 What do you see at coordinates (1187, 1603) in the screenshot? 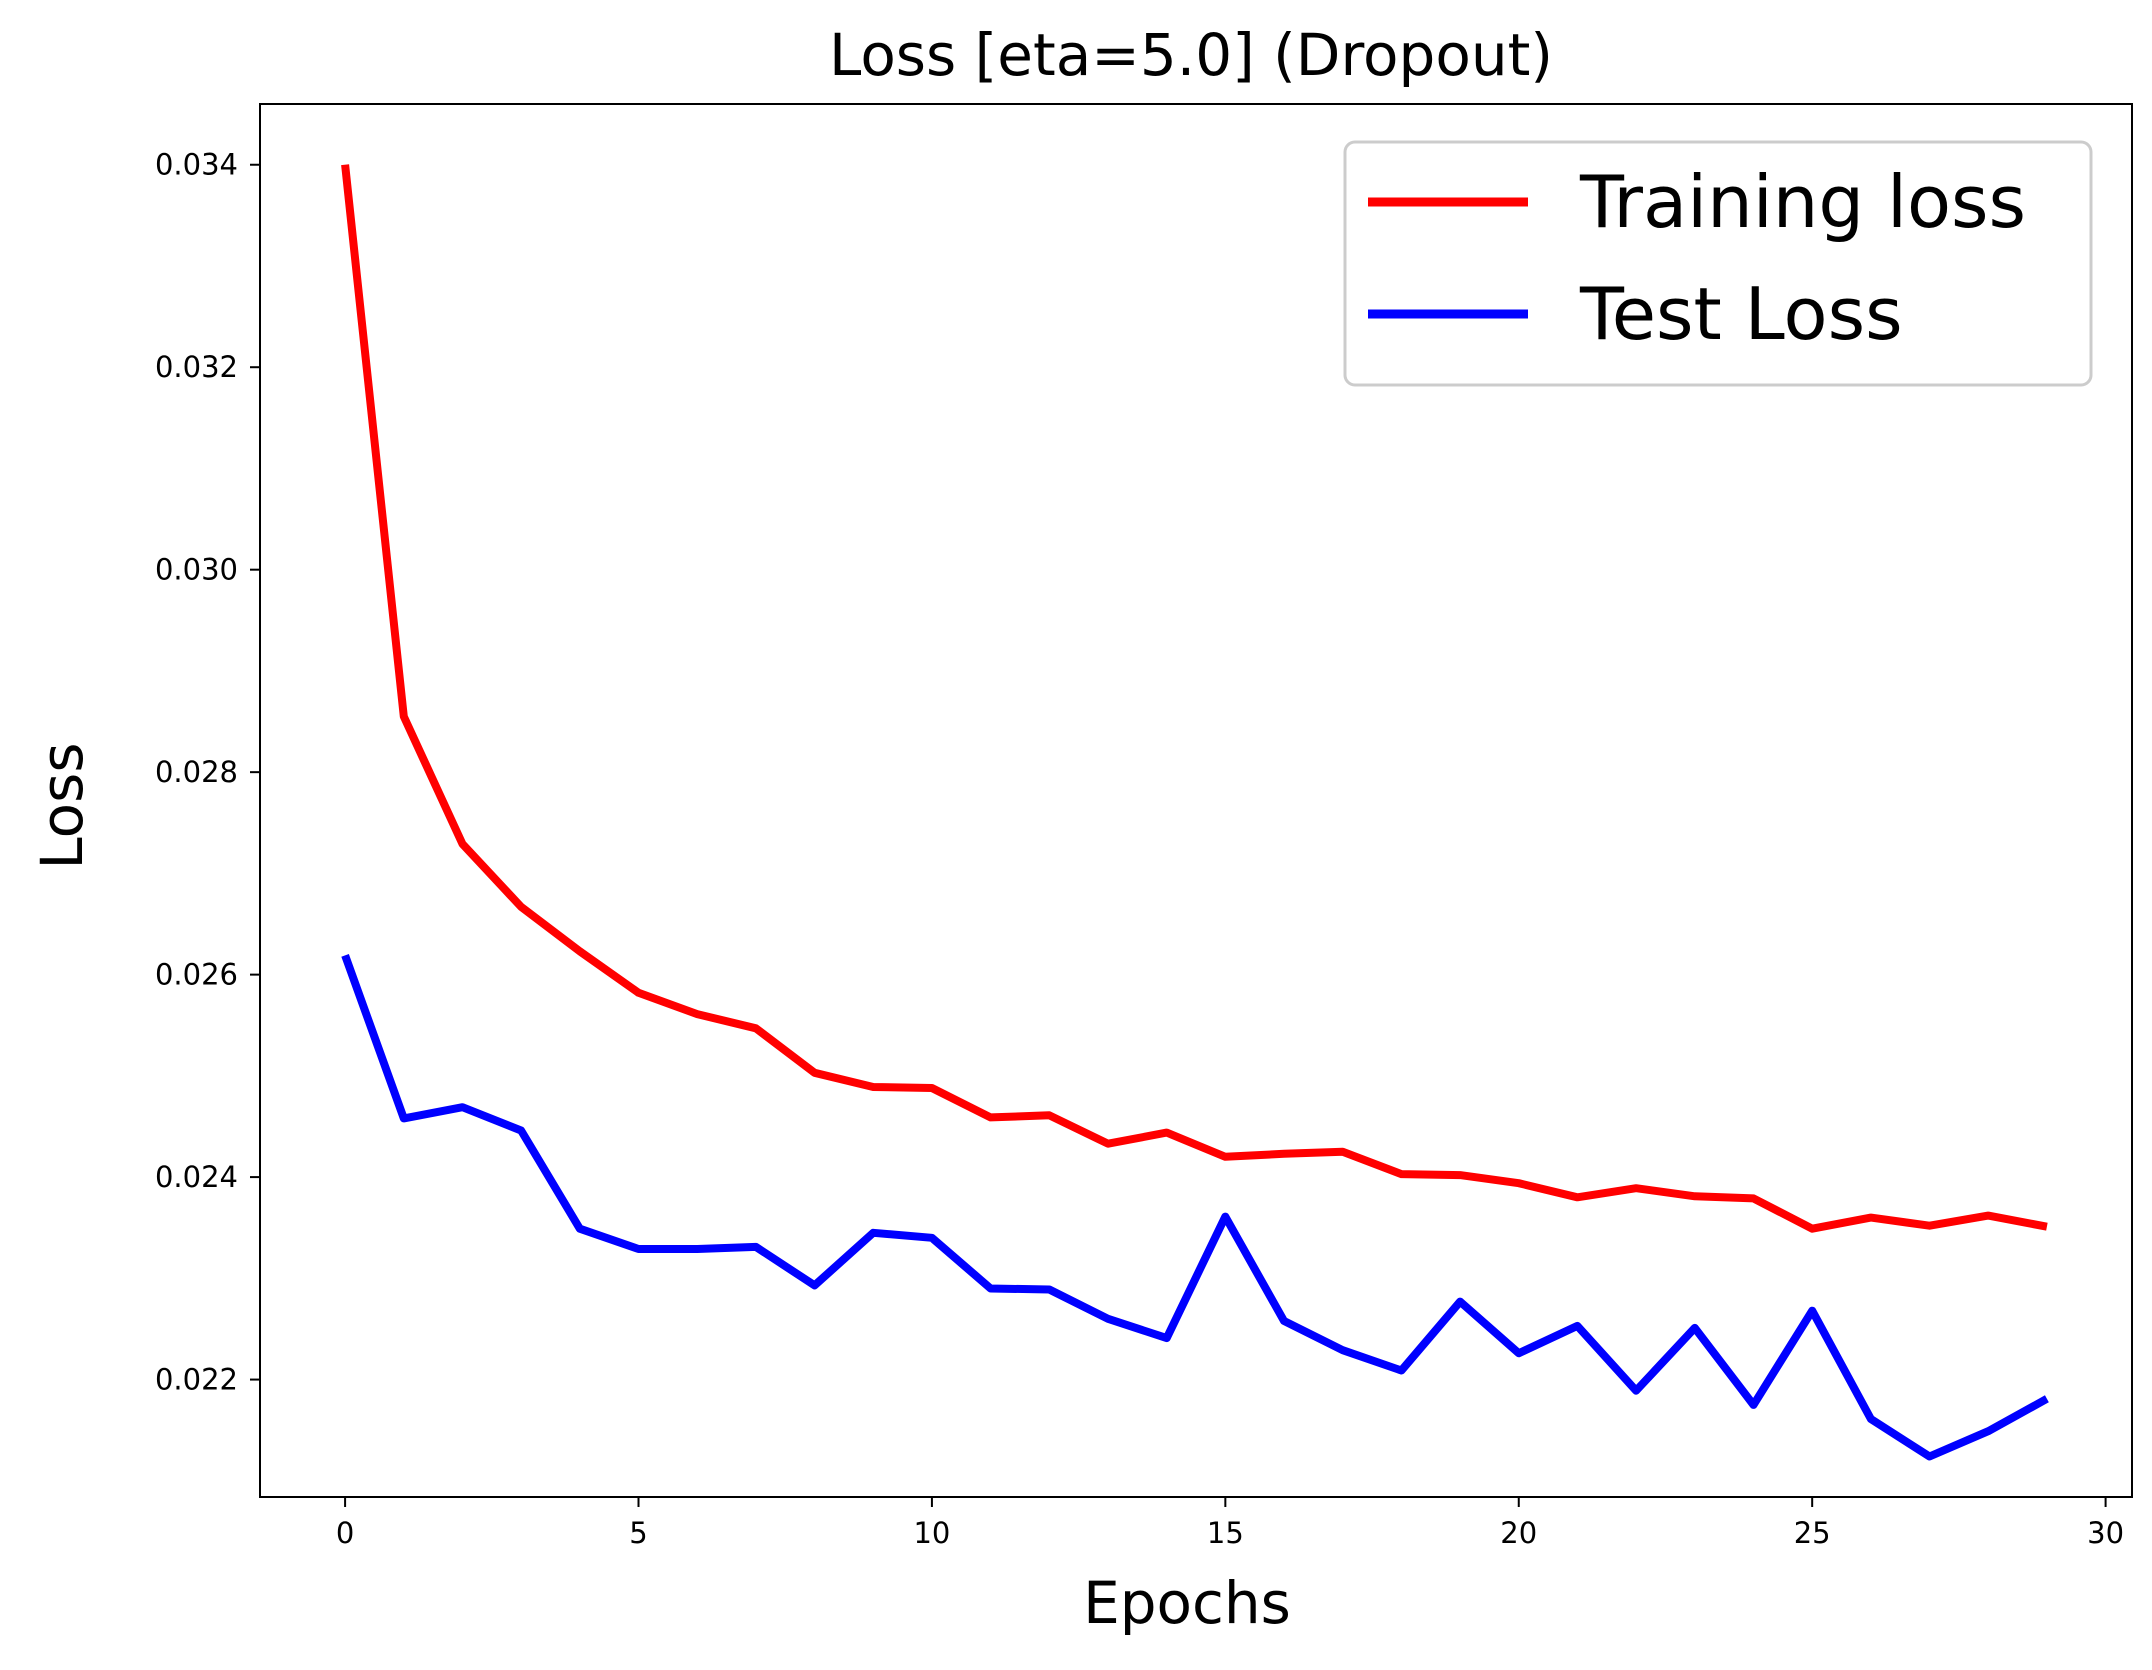
I see `x-axis-label: Epochs` at bounding box center [1187, 1603].